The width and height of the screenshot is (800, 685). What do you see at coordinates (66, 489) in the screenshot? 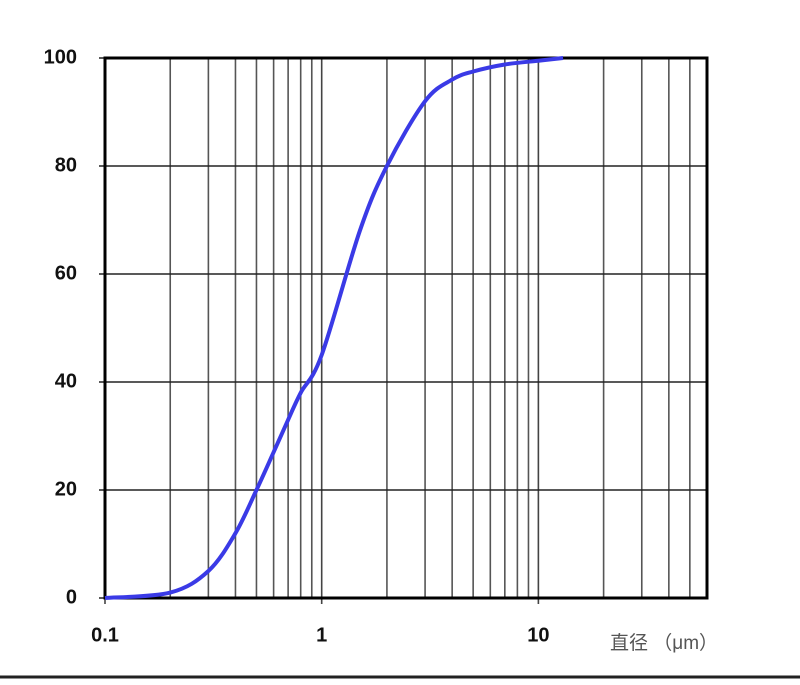
I see `y-tick-label: 20` at bounding box center [66, 489].